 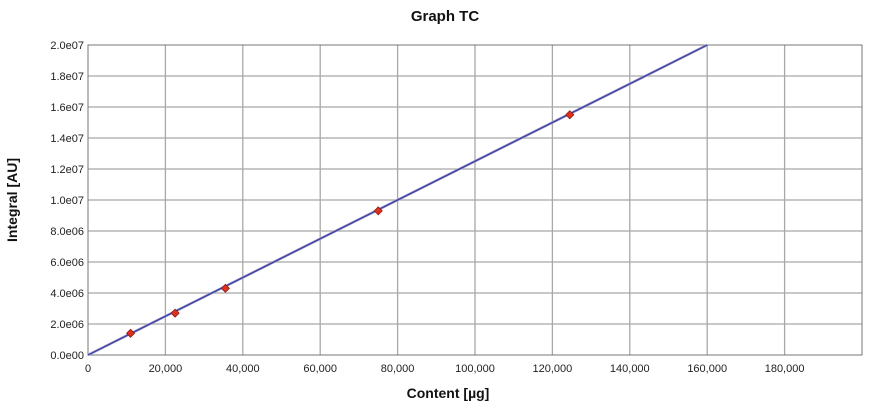 I want to click on x-tick-label: 120,000, so click(x=553, y=369).